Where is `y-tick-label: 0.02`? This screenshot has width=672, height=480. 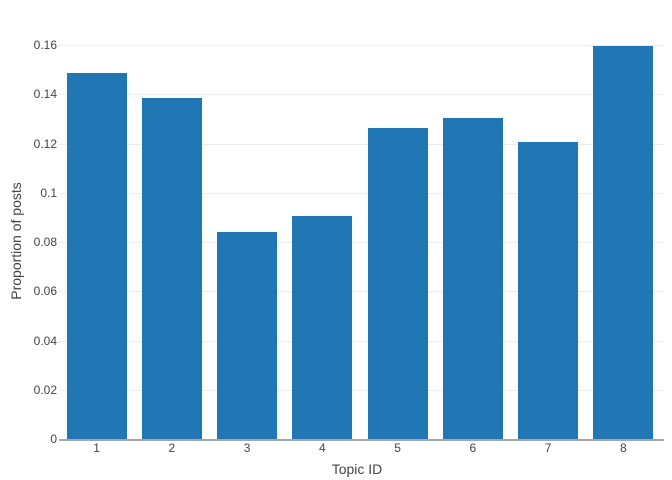 y-tick-label: 0.02 is located at coordinates (45, 389).